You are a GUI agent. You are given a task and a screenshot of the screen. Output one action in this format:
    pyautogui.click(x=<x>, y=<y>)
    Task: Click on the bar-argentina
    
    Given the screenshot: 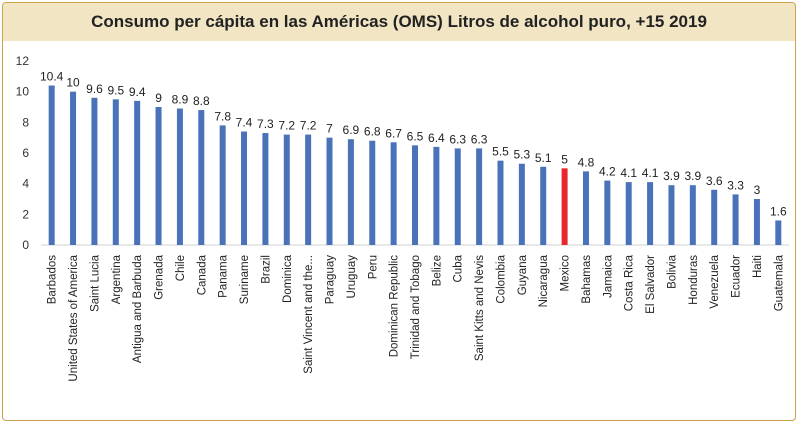 What is the action you would take?
    pyautogui.click(x=115, y=172)
    